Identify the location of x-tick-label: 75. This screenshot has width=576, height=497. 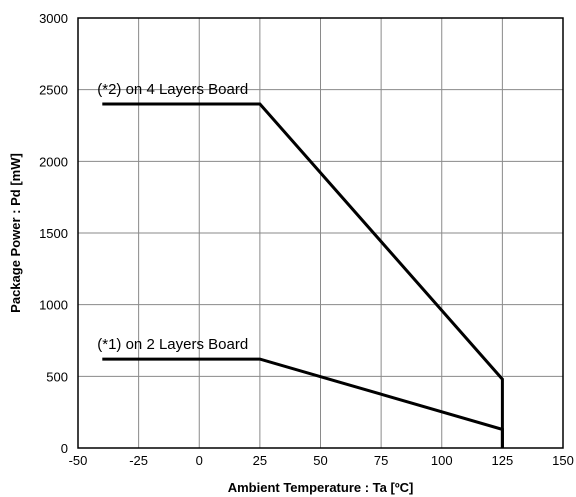
(381, 460).